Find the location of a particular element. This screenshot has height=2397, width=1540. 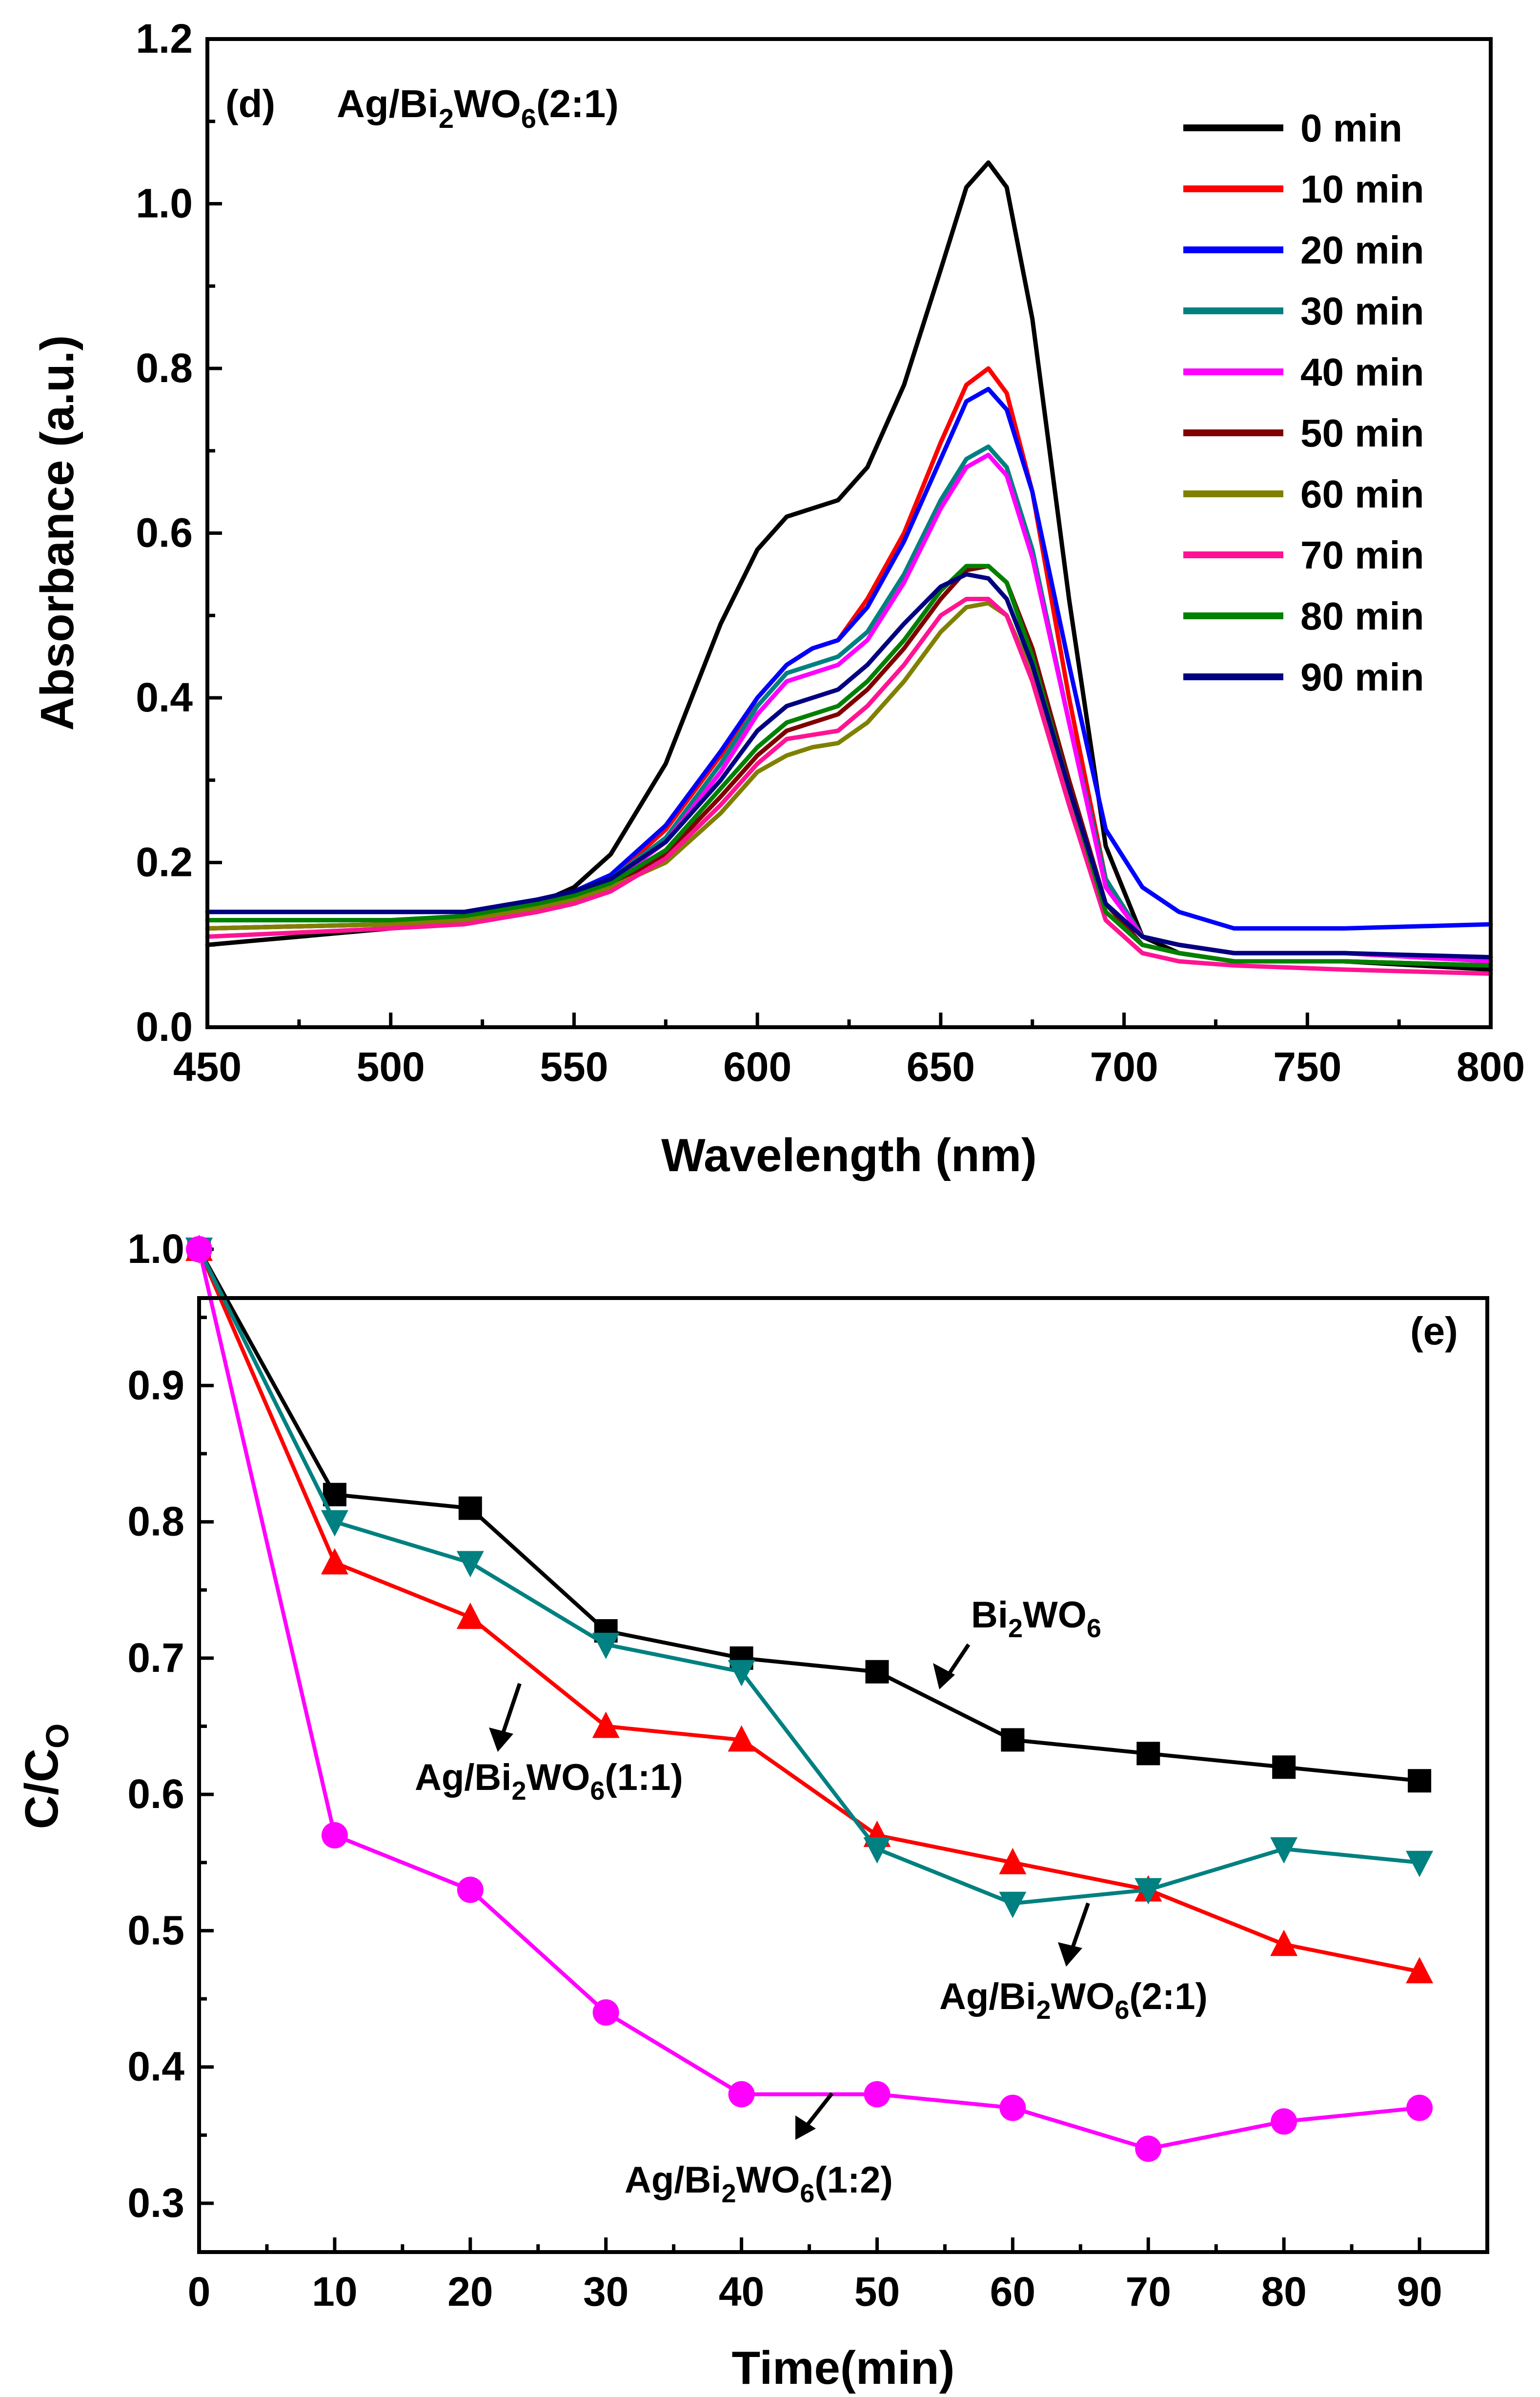

panel-e-x-tick-label: 90 is located at coordinates (1419, 2292).